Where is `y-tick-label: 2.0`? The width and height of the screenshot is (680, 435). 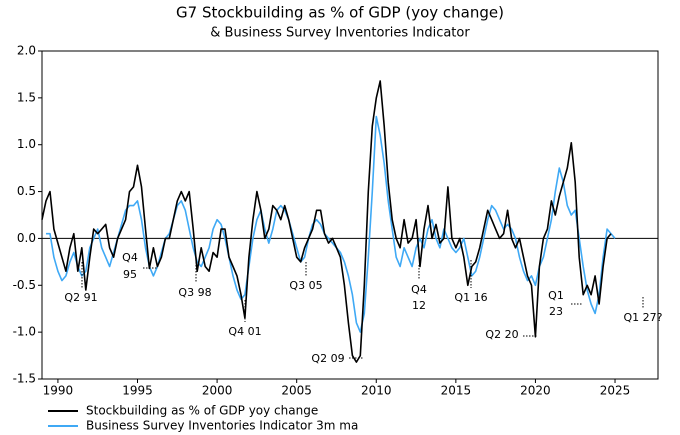 y-tick-label: 2.0 is located at coordinates (26, 51).